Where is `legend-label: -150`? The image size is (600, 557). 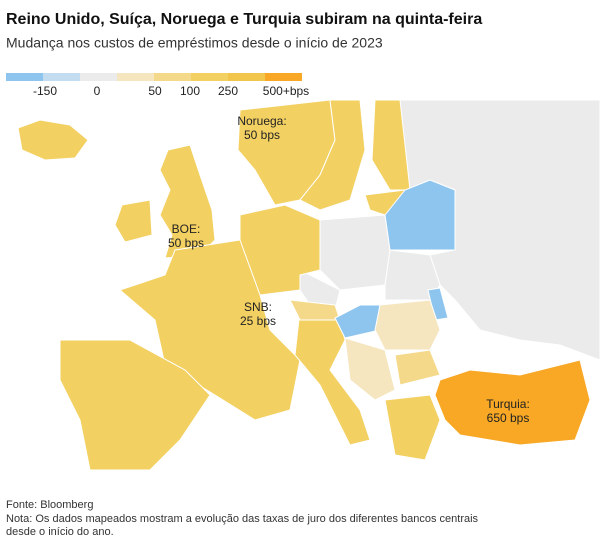 legend-label: -150 is located at coordinates (45, 91).